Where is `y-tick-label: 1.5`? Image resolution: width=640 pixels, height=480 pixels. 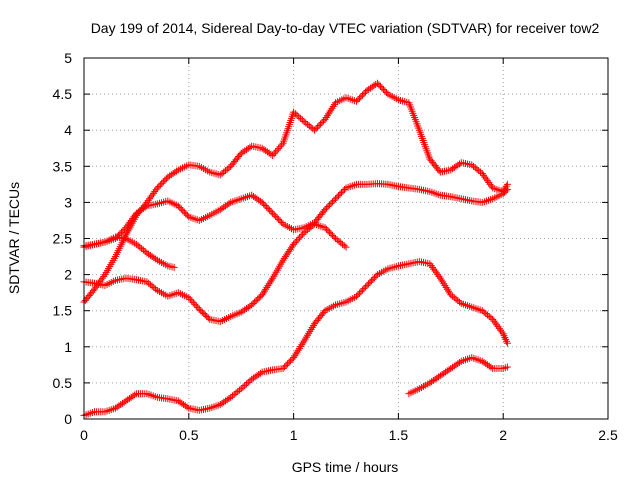
y-tick-label: 1.5 is located at coordinates (63, 311).